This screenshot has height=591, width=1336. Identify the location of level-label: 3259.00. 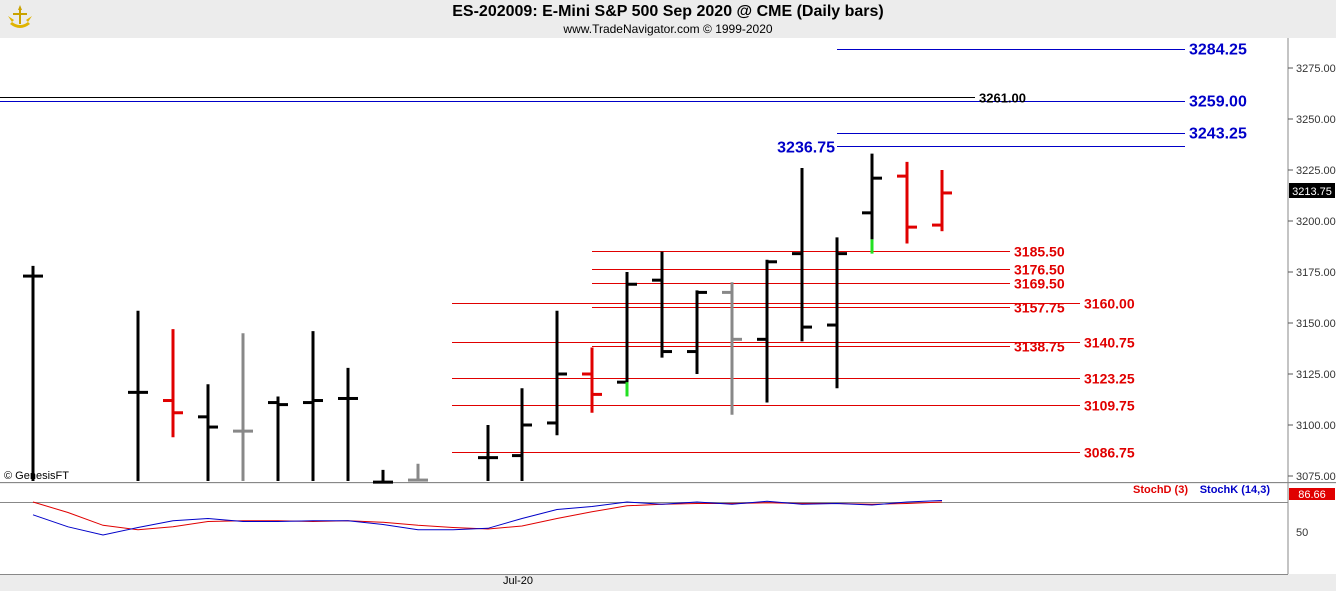
(1218, 102).